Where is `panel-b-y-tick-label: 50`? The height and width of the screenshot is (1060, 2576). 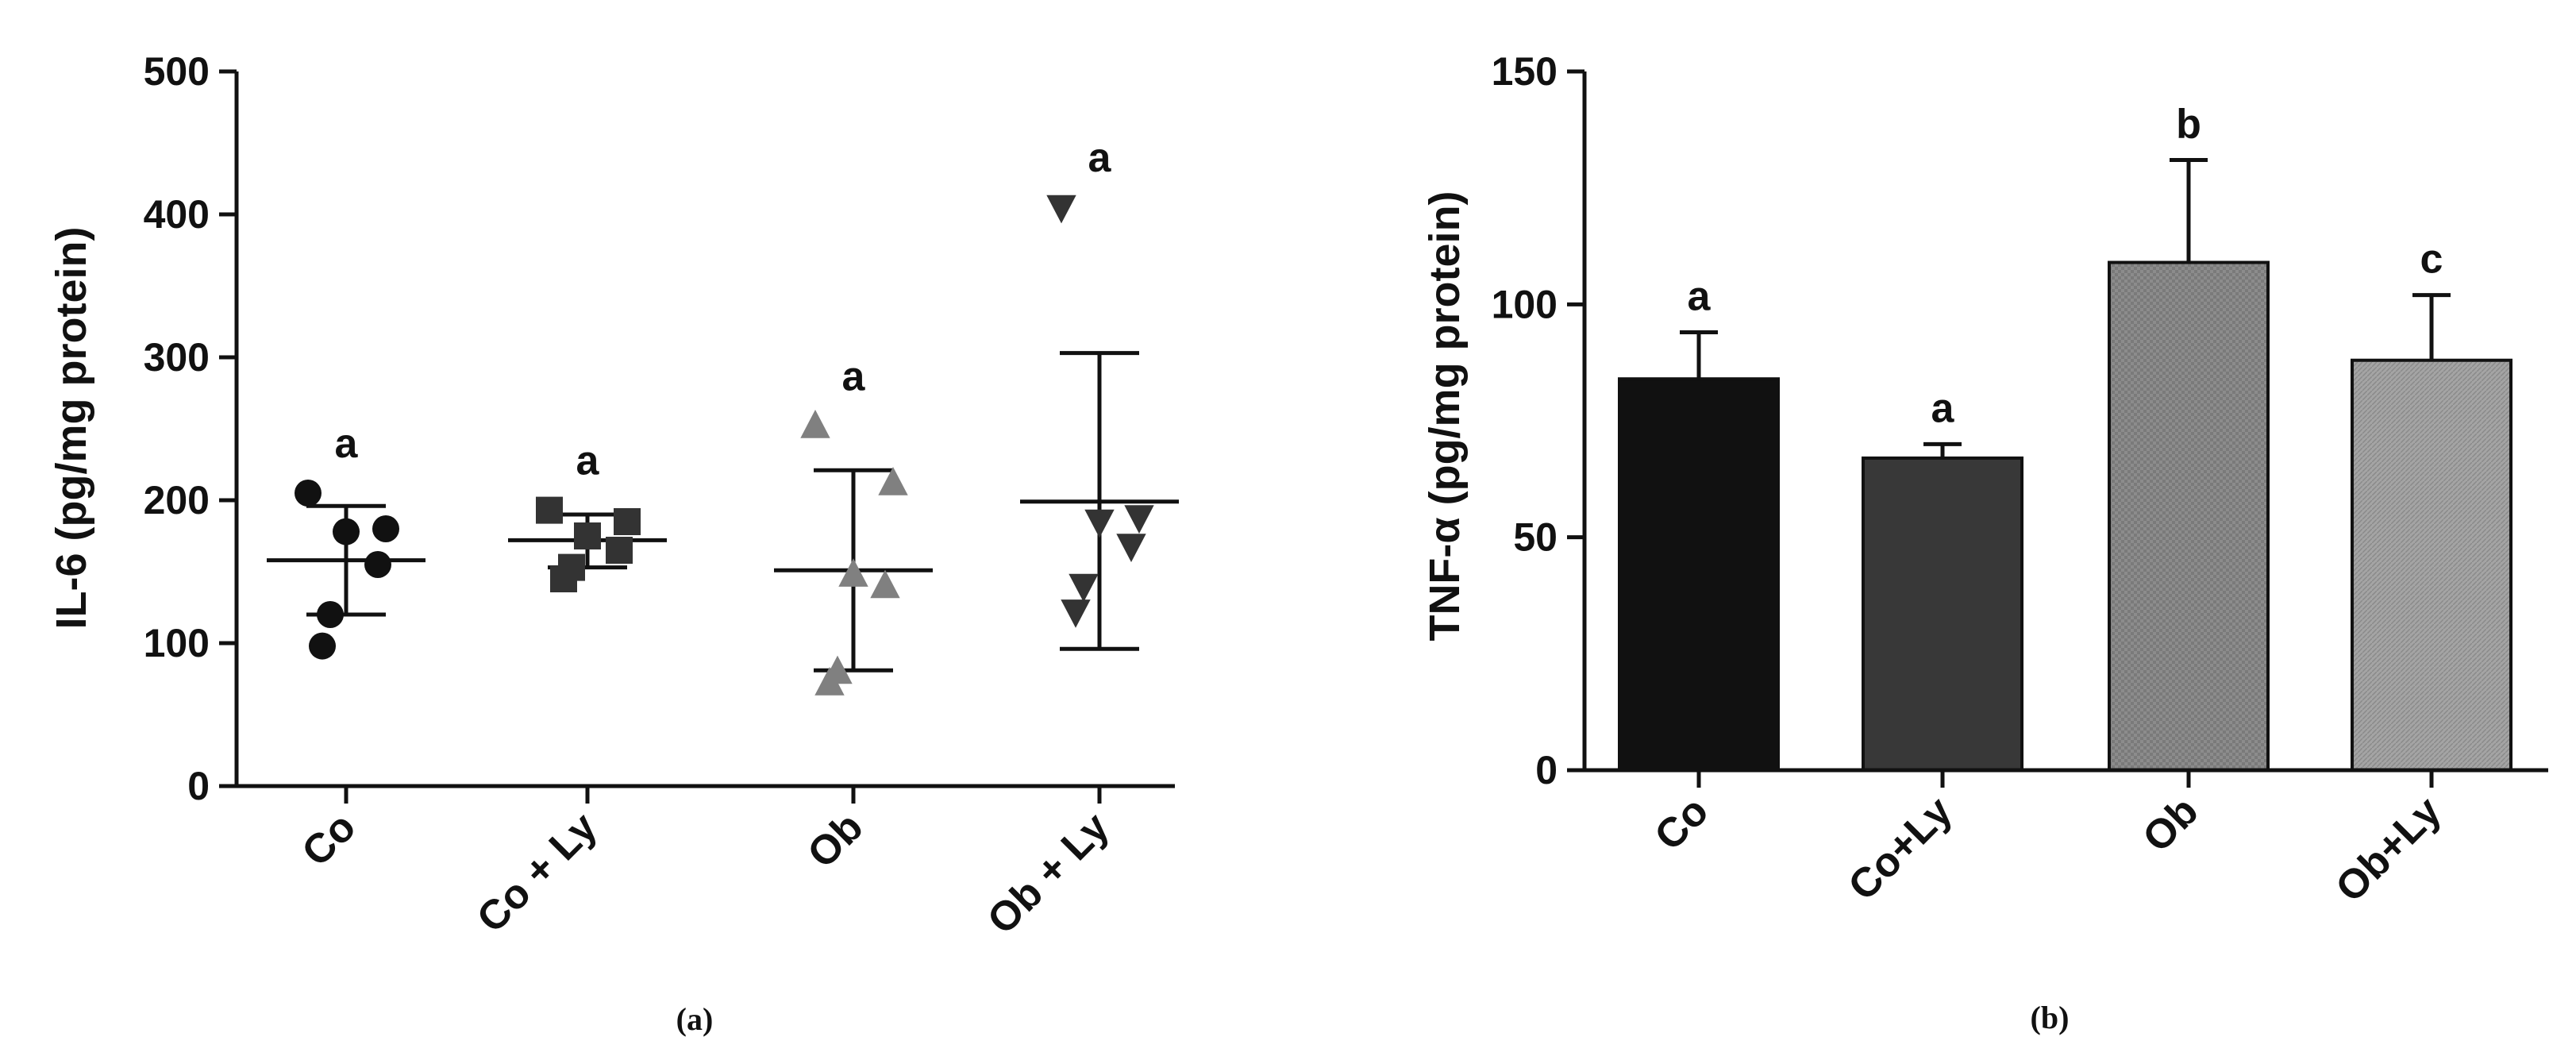 panel-b-y-tick-label: 50 is located at coordinates (1535, 538).